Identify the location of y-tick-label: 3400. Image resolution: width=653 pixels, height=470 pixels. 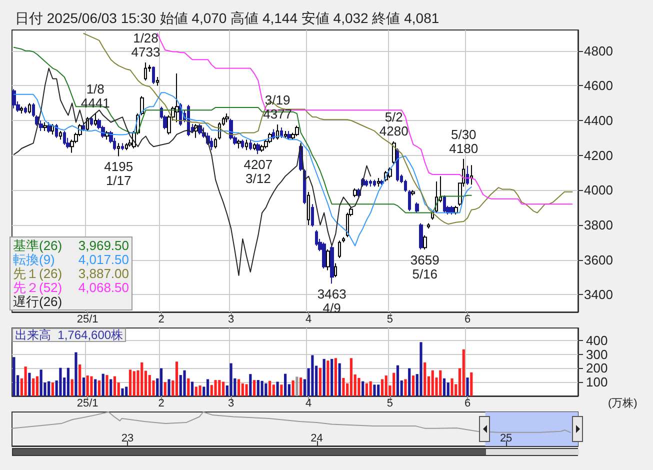
(598, 294).